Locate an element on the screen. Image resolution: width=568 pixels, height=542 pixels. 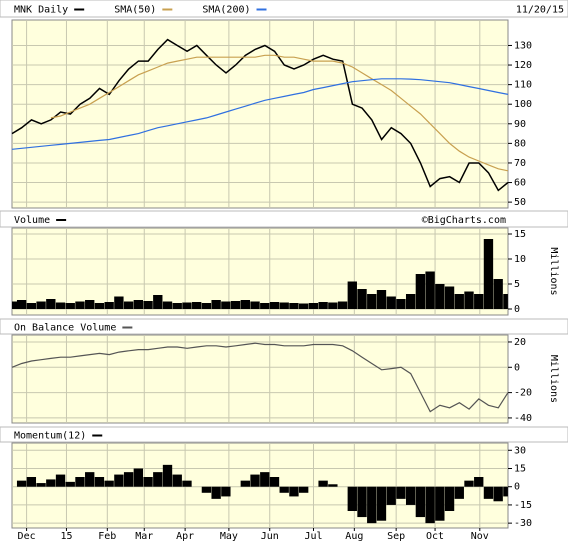
x-tick-label: Oct is located at coordinates (435, 536).